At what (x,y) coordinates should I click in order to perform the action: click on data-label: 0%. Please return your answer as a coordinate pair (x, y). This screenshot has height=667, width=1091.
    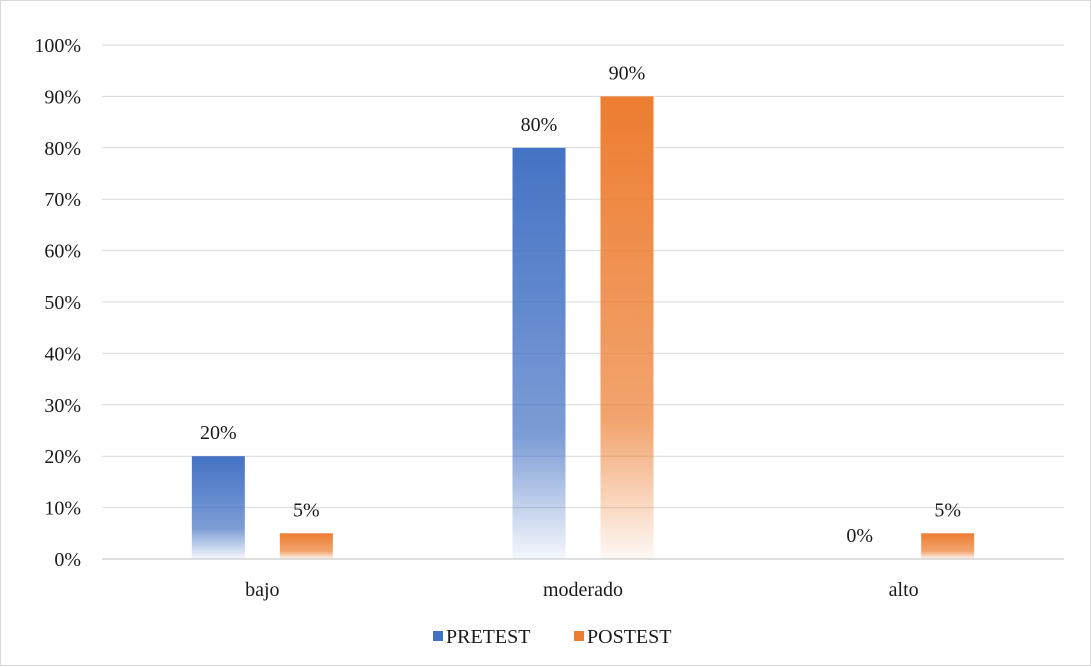
    Looking at the image, I should click on (859, 536).